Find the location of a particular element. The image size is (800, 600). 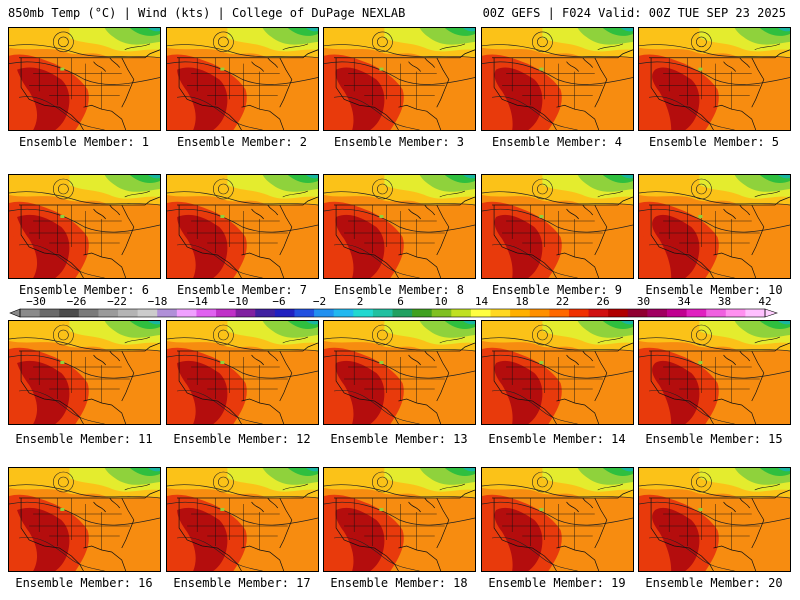

ensemble-member-label: Ensemble Member: 4 is located at coordinates (557, 142).